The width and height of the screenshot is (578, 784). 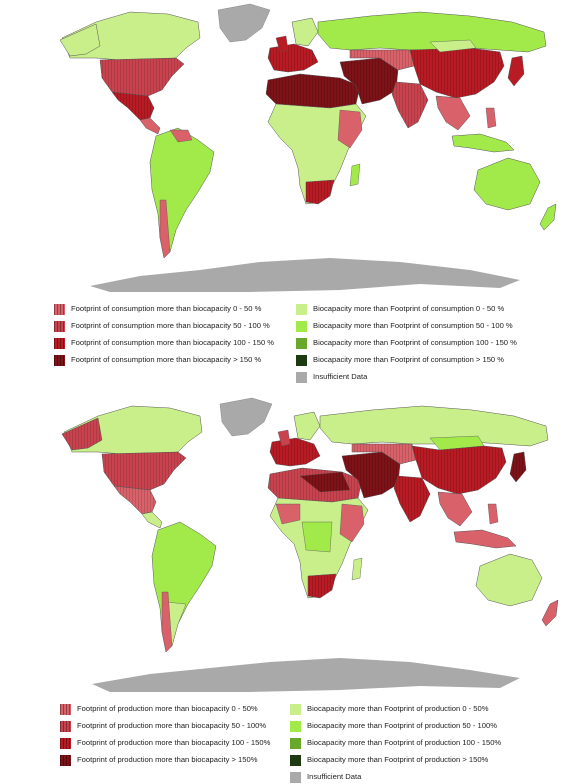 I want to click on venezuela, so click(x=181, y=136).